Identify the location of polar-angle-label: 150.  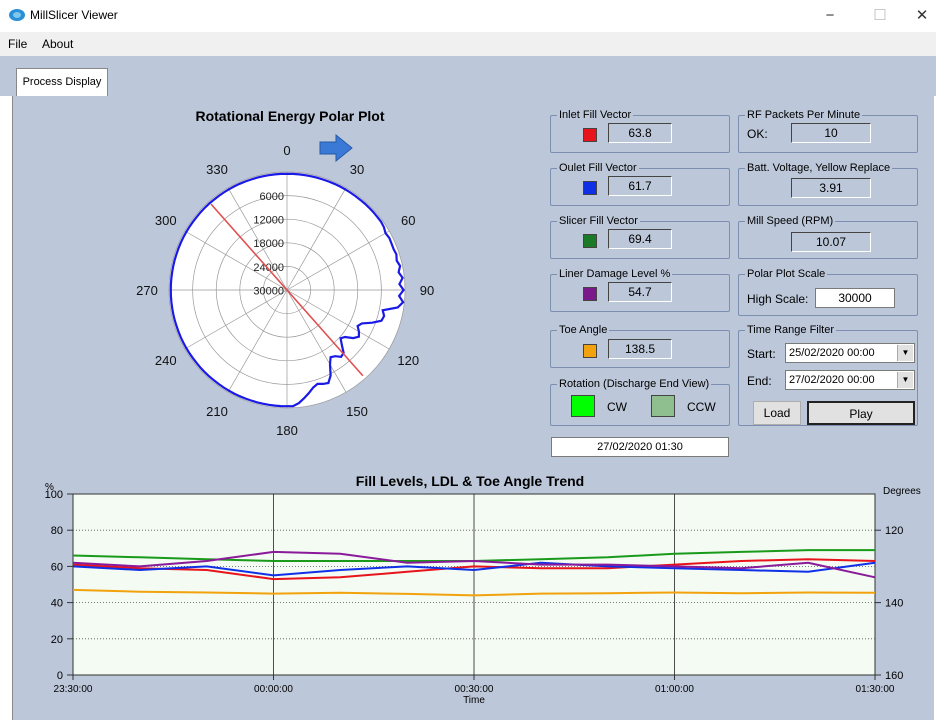
(357, 411).